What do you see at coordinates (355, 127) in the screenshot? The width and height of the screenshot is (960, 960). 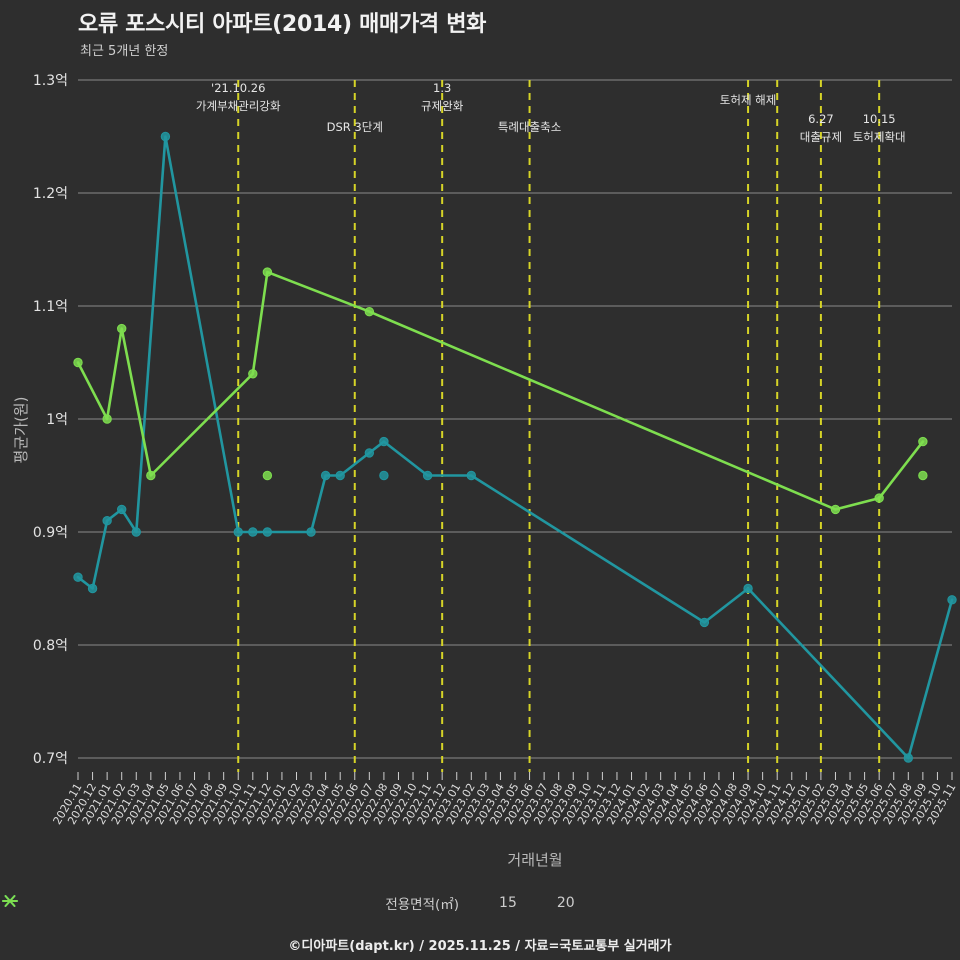 I see `policy-name-label: DSR 3단계` at bounding box center [355, 127].